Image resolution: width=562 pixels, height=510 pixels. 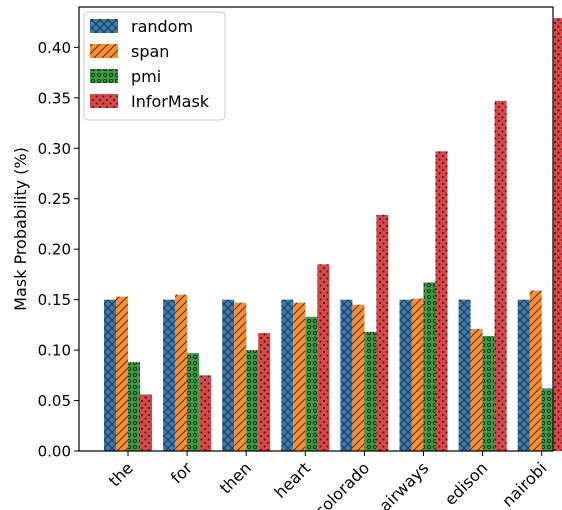 I want to click on bar-random-then, so click(x=228, y=375).